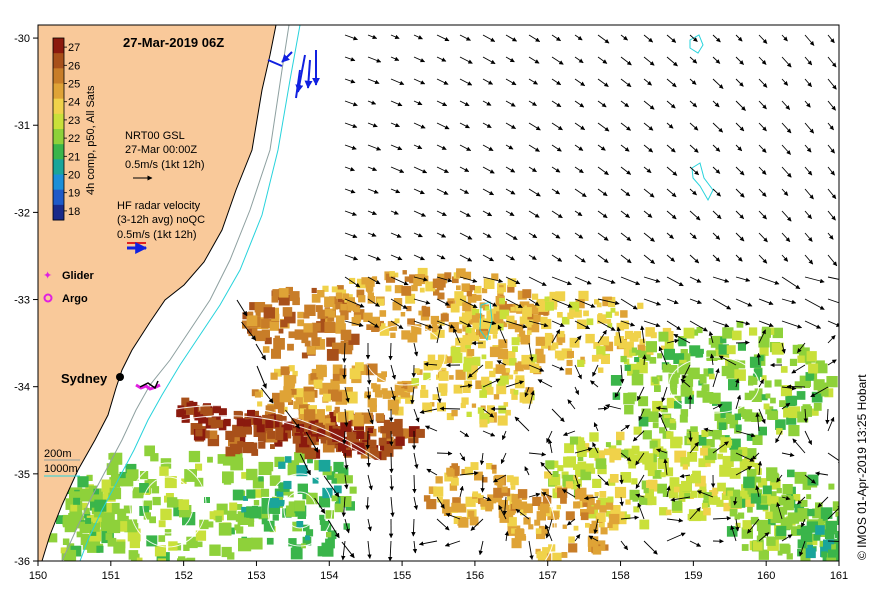 The image size is (879, 600). What do you see at coordinates (22, 301) in the screenshot?
I see `y-tick-label: -33` at bounding box center [22, 301].